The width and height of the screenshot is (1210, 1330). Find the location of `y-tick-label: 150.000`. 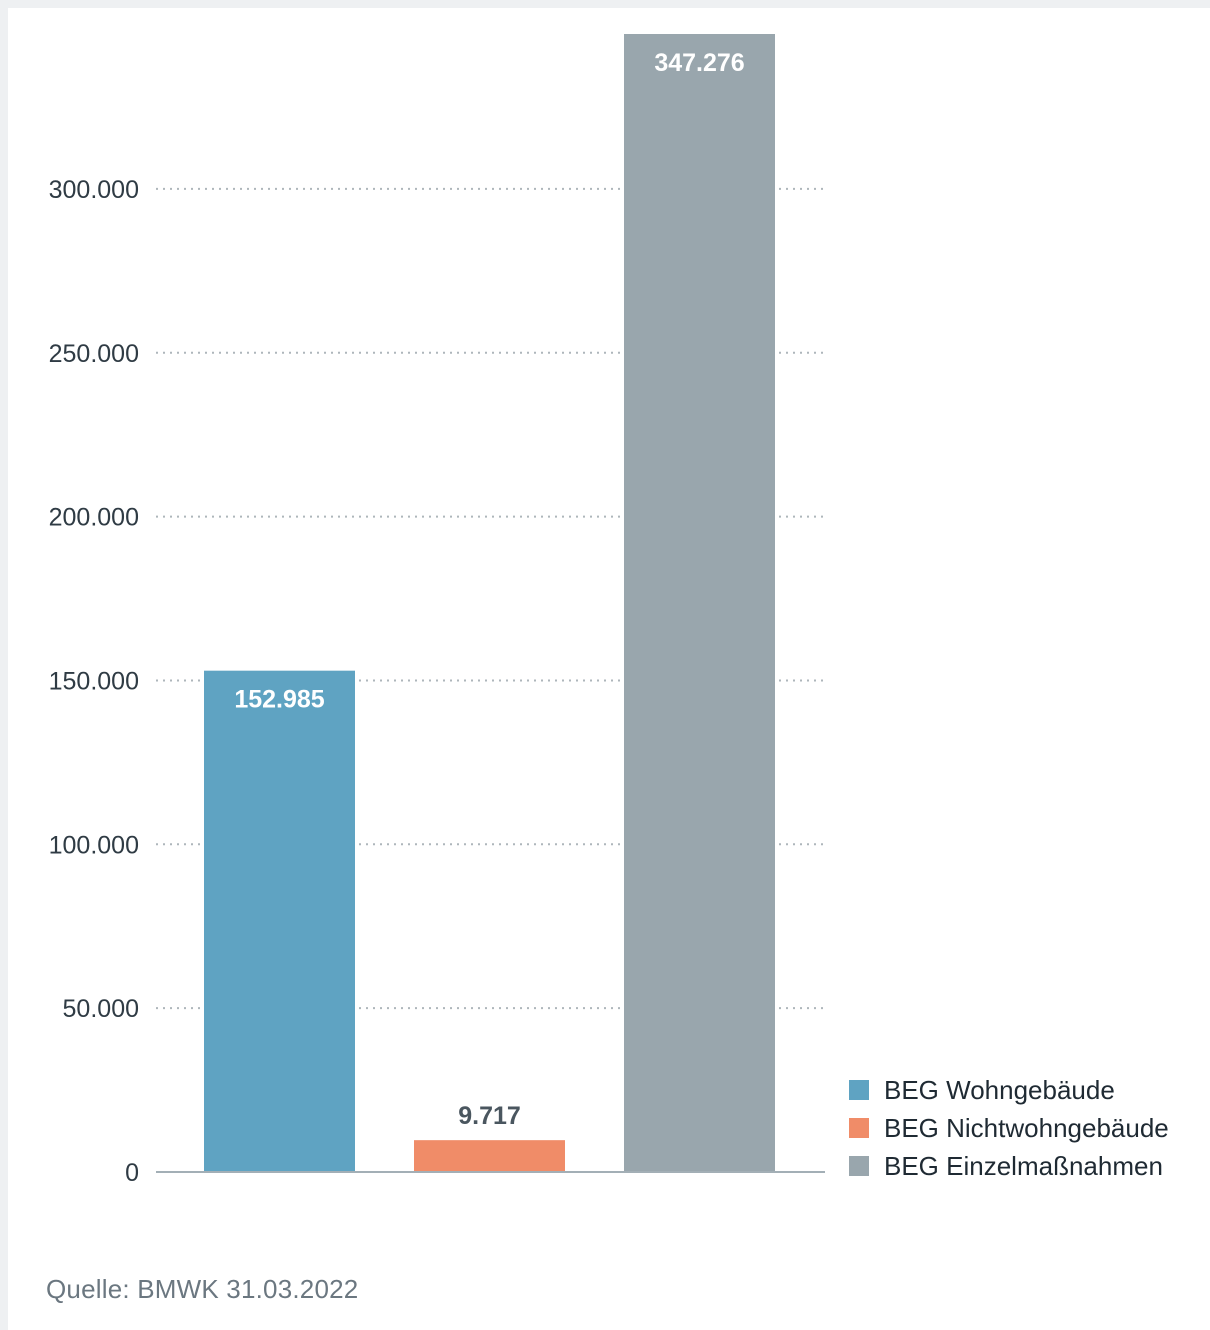

y-tick-label: 150.000 is located at coordinates (94, 681).